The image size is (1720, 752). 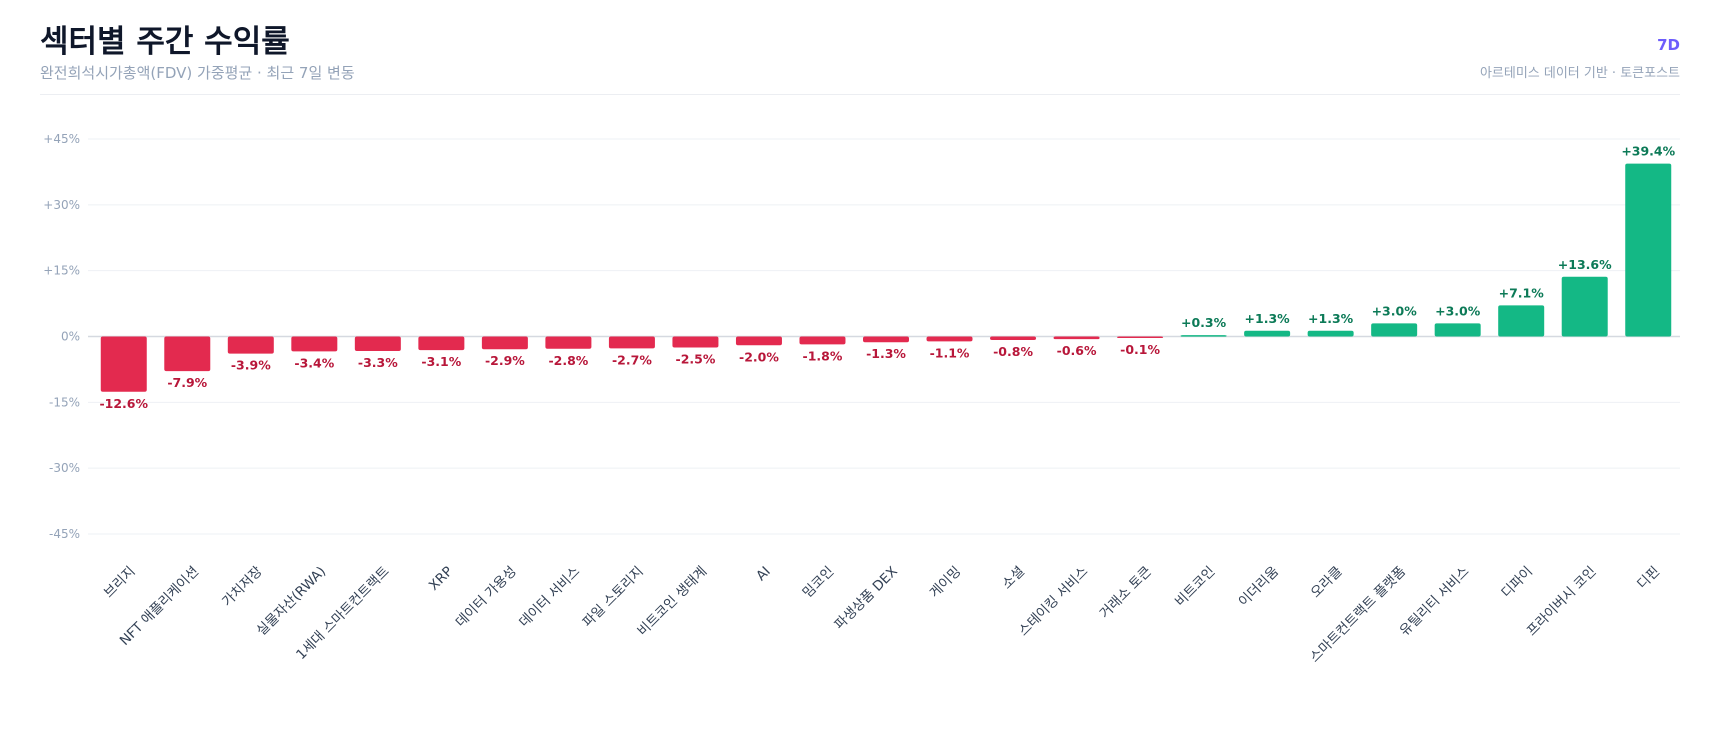 I want to click on bar-value-label: -3.1%, so click(x=441, y=361).